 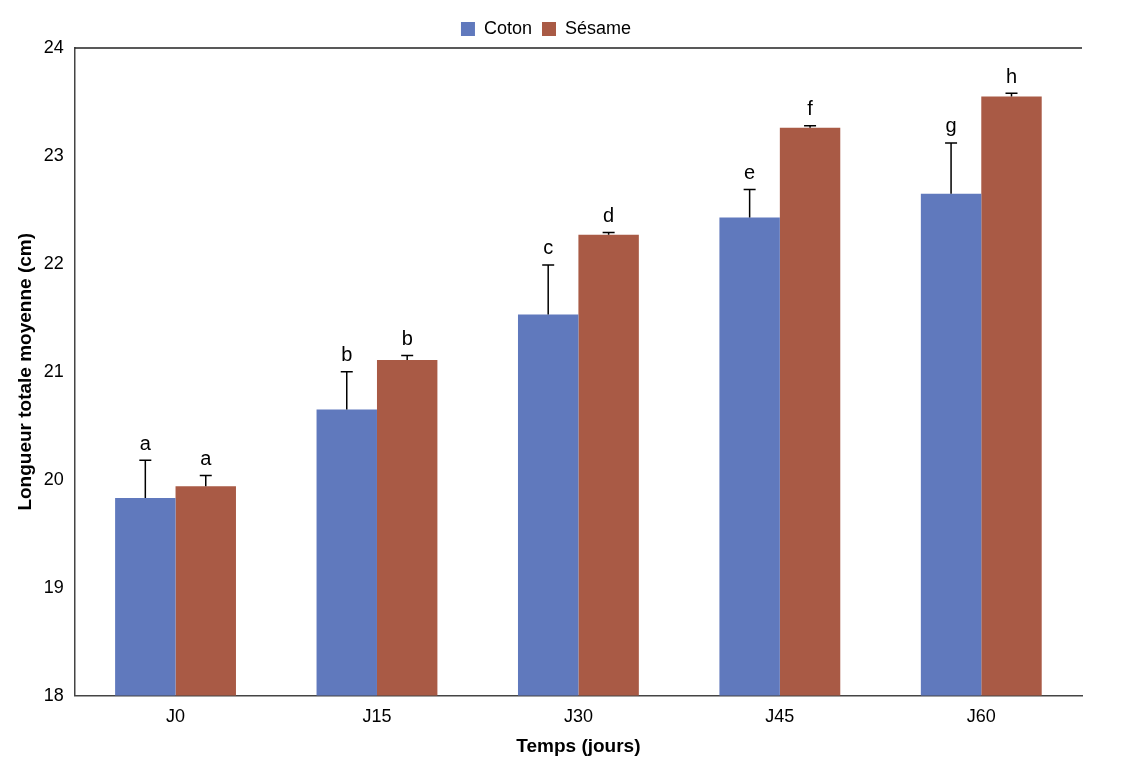 What do you see at coordinates (1011, 75) in the screenshot?
I see `data-label: h` at bounding box center [1011, 75].